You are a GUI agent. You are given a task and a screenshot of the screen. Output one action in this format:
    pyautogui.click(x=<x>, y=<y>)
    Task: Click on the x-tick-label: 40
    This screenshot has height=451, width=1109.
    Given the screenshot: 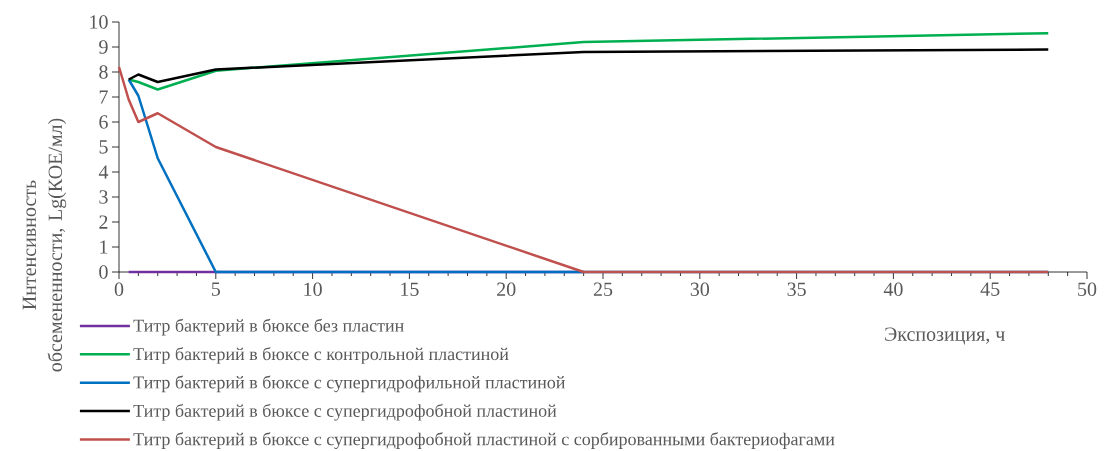 What is the action you would take?
    pyautogui.click(x=893, y=289)
    